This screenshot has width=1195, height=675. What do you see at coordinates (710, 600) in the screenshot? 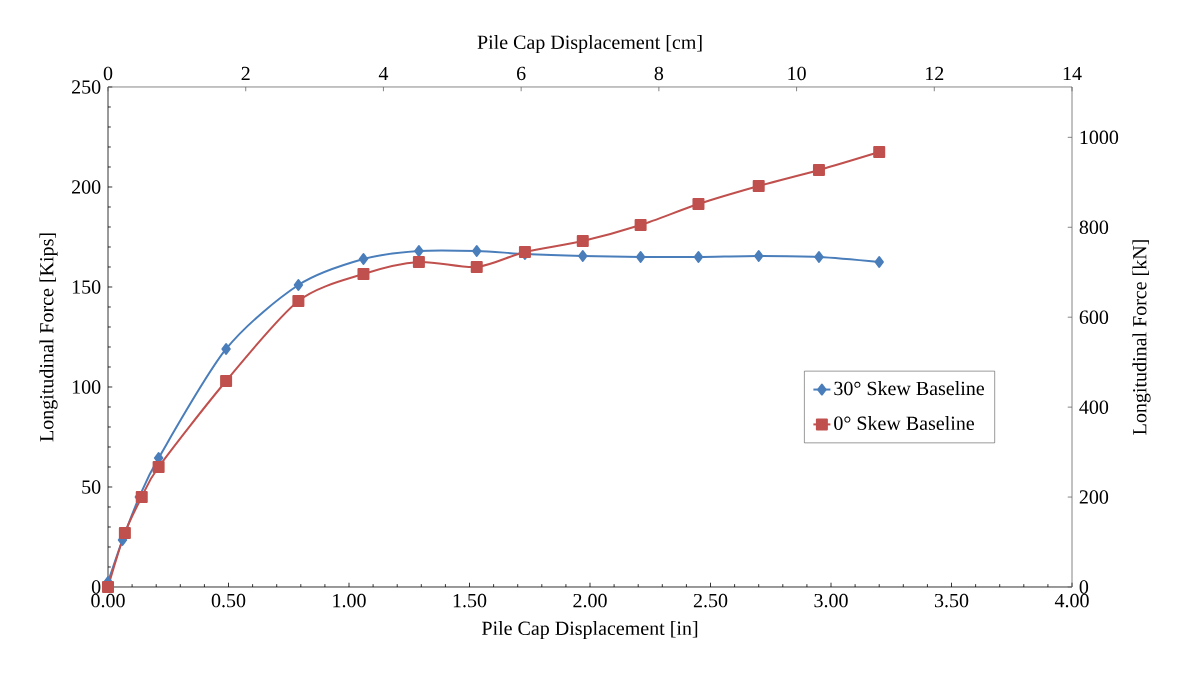
I see `x-tick-label: 2.50` at bounding box center [710, 600].